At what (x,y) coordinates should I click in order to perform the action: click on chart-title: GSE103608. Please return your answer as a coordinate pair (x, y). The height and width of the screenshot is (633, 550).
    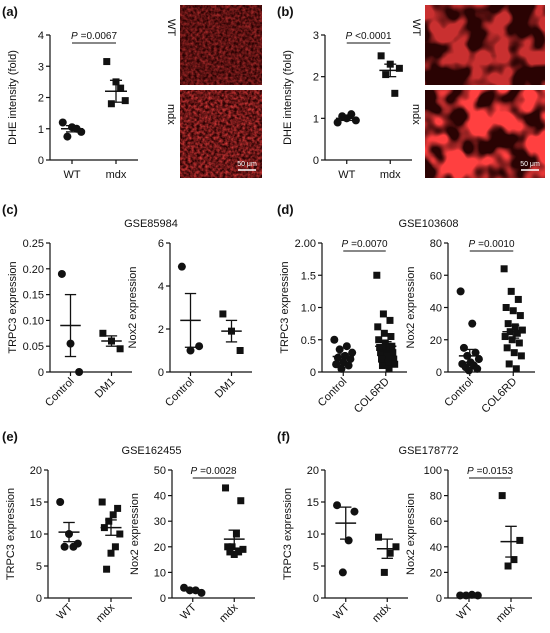
    Looking at the image, I should click on (429, 224).